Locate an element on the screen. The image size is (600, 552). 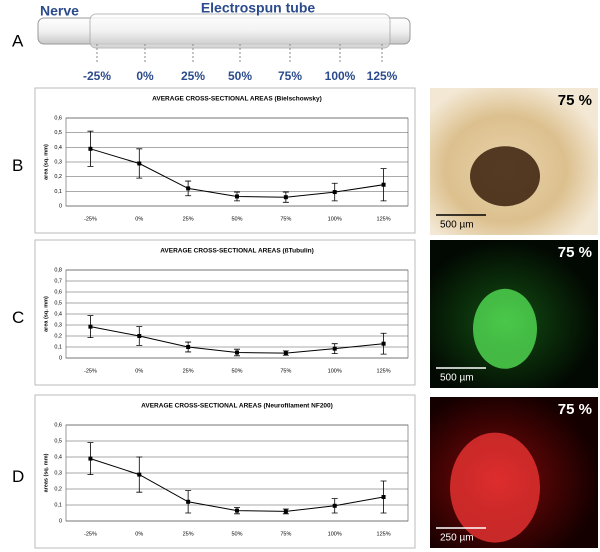
nerve-label: Nerve is located at coordinates (59, 11).